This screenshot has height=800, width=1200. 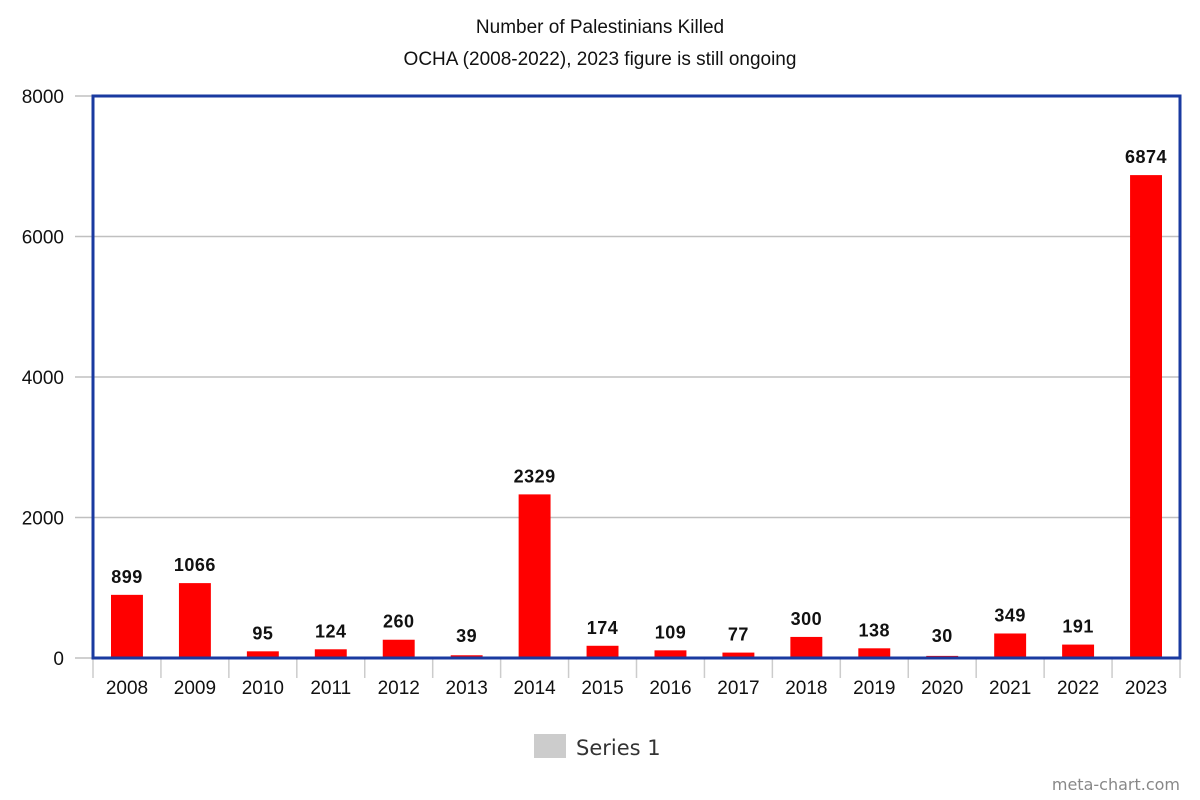 I want to click on y-tick-label: 8000, so click(x=43, y=97).